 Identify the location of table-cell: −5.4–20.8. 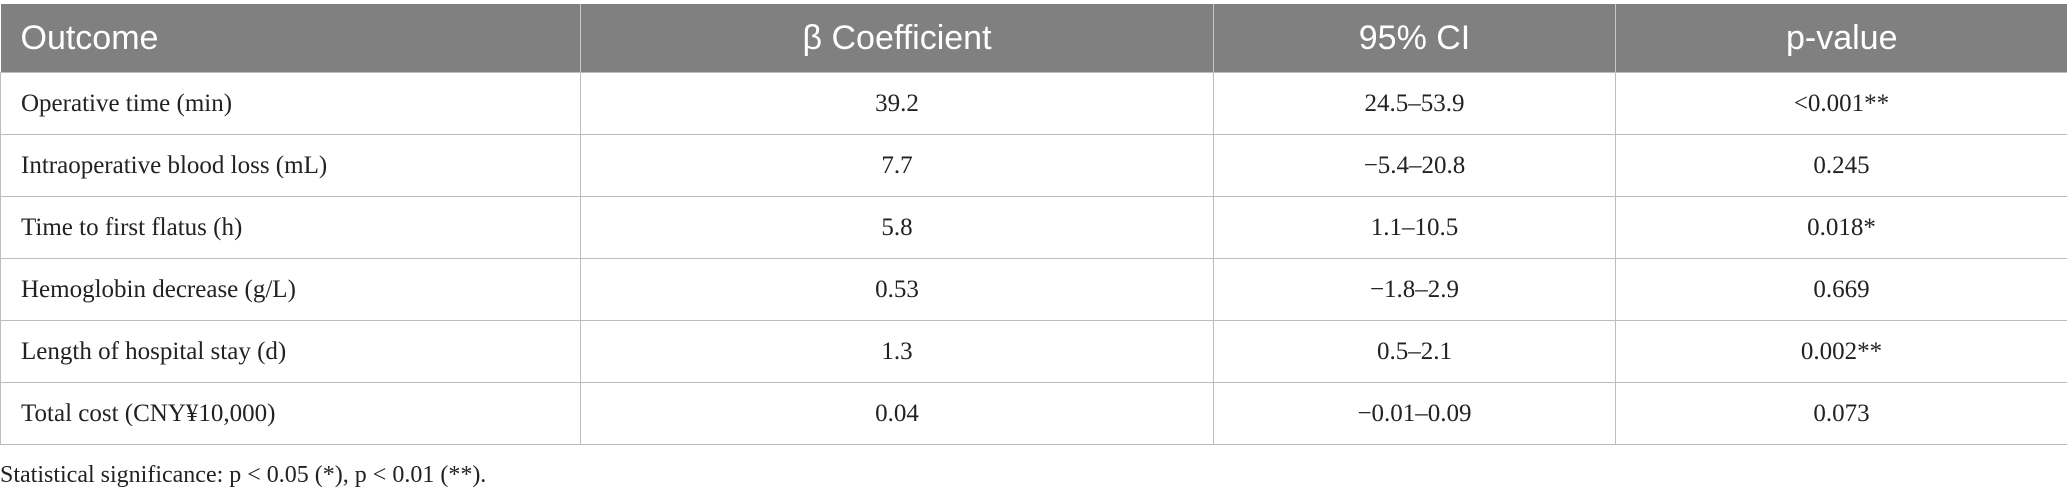
(1414, 165).